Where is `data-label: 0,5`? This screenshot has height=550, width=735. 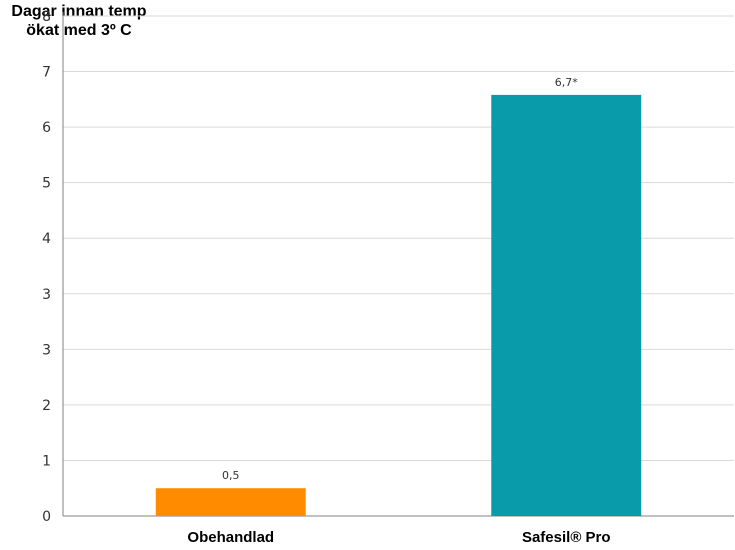 data-label: 0,5 is located at coordinates (231, 475).